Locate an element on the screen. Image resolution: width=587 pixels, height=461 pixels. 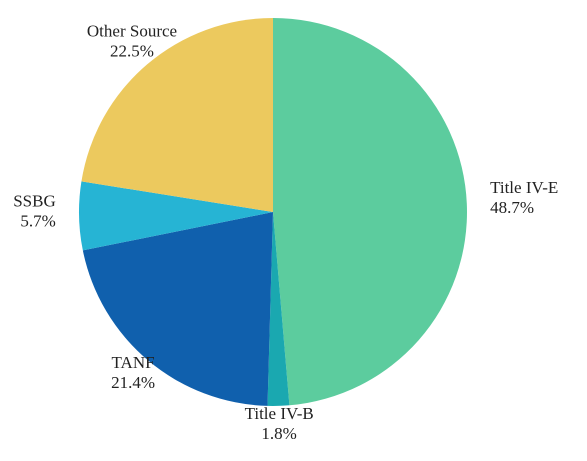
slice-label: Title IV-B 1.8% is located at coordinates (279, 423).